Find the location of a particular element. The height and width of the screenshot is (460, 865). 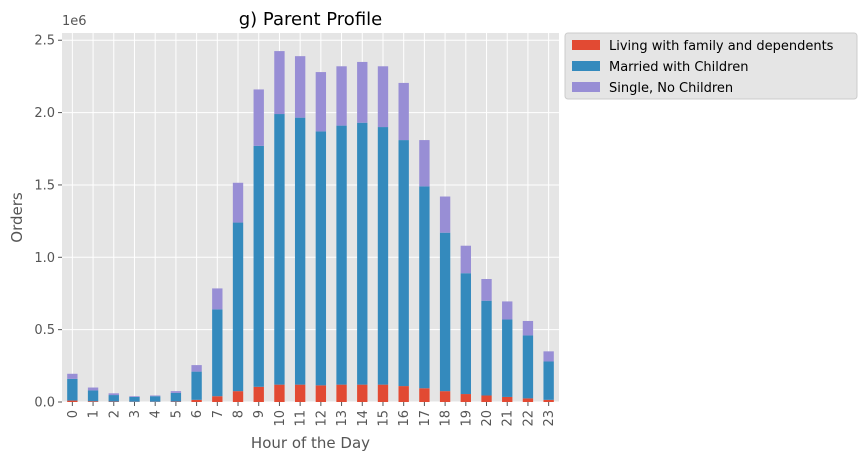

y-tick-label: 1.0 is located at coordinates (44, 258).